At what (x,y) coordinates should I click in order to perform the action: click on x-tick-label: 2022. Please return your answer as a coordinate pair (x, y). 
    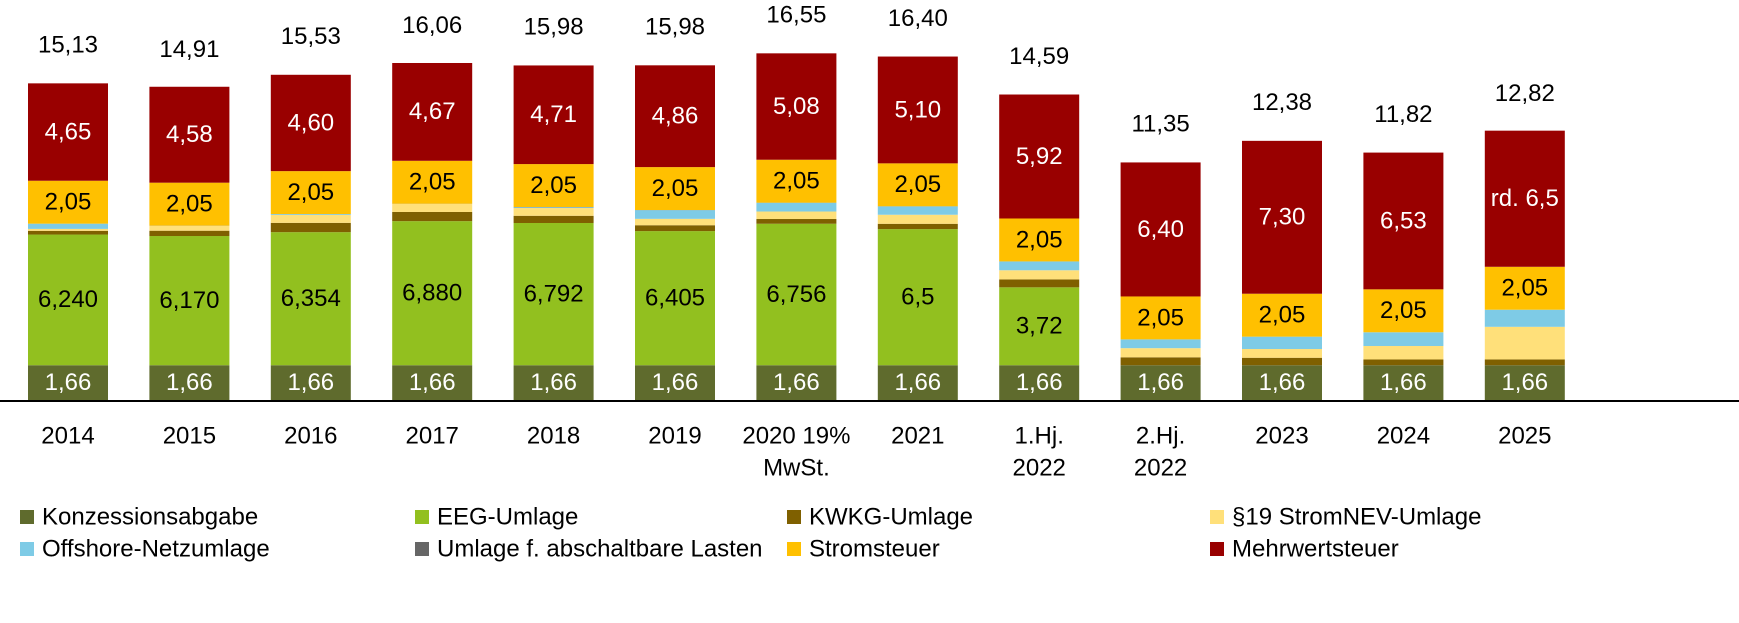
    Looking at the image, I should click on (1039, 467).